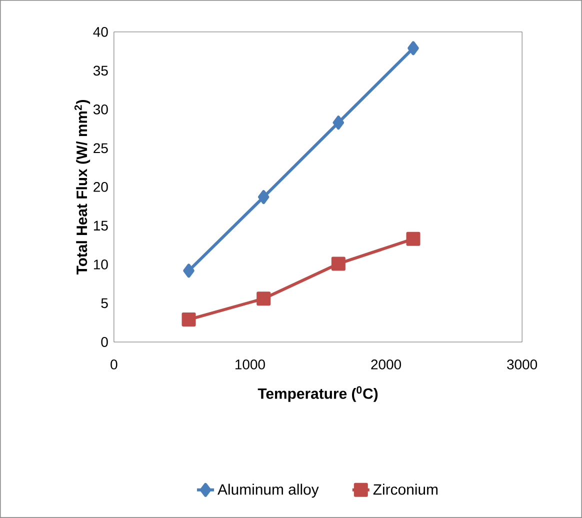  Describe the element at coordinates (100, 71) in the screenshot. I see `y-tick-label: 35` at that location.